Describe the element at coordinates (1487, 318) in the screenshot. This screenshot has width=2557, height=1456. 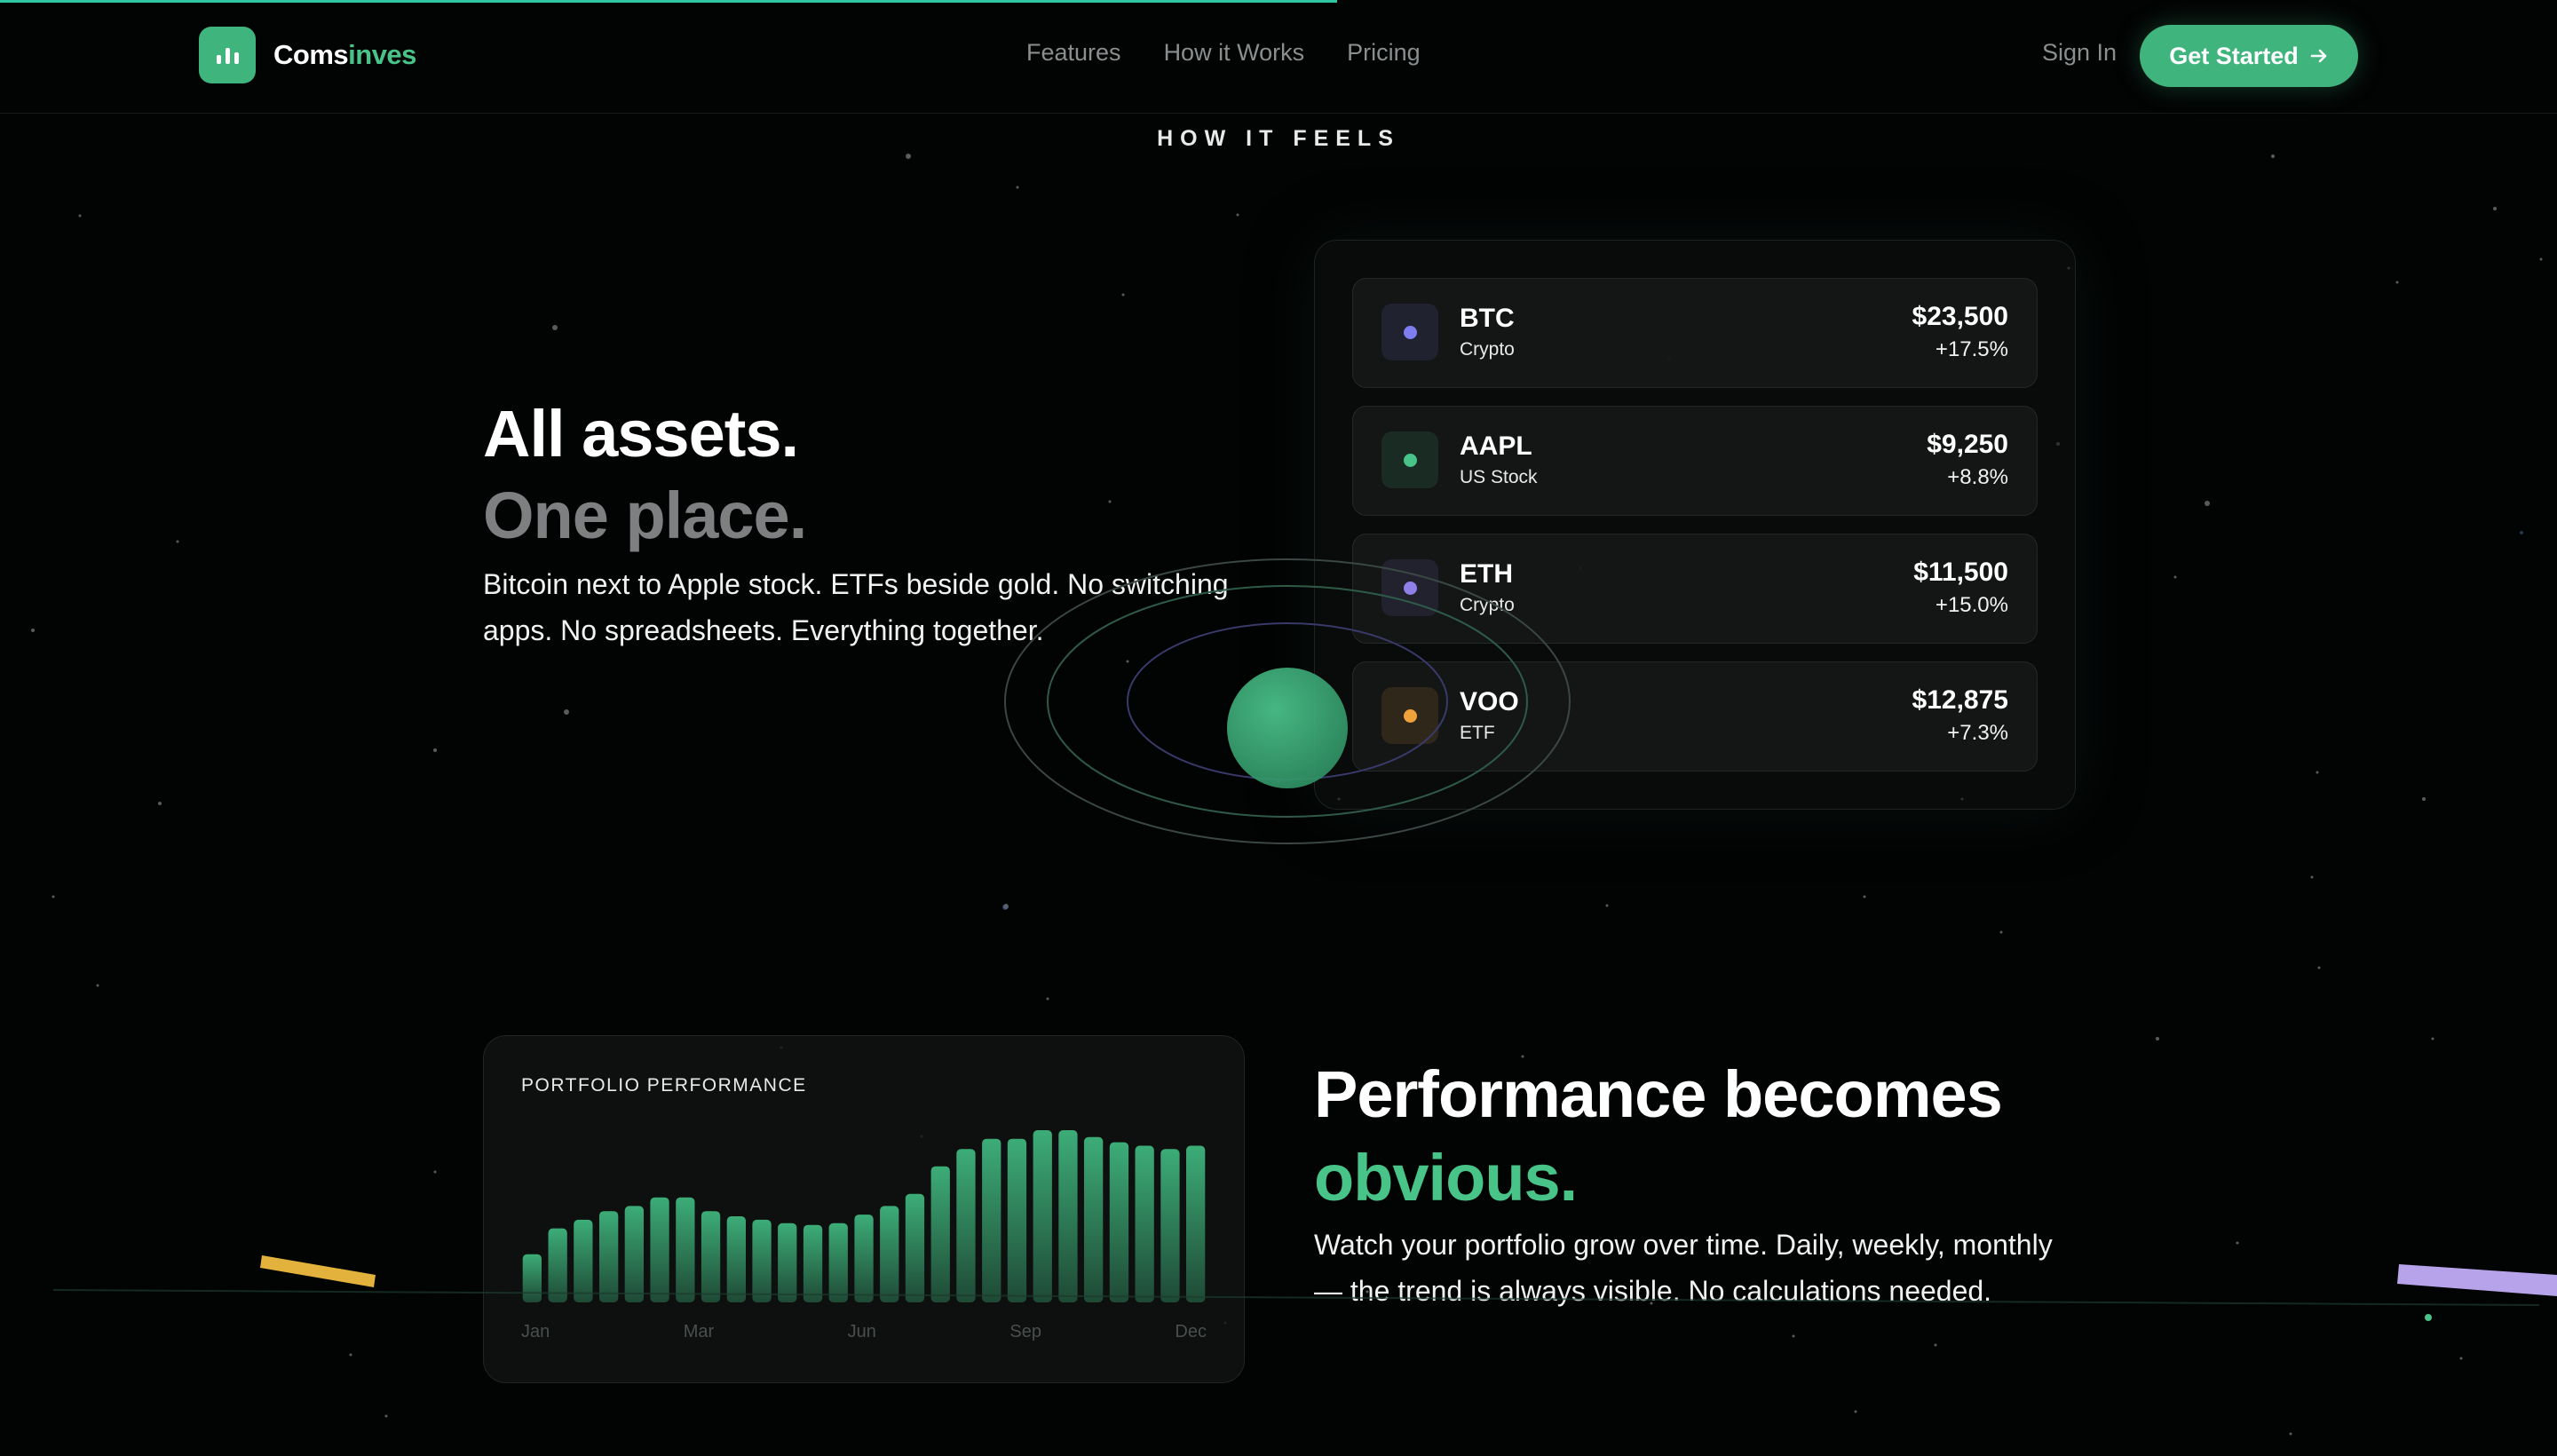
I see `asset-symbol: BTC` at that location.